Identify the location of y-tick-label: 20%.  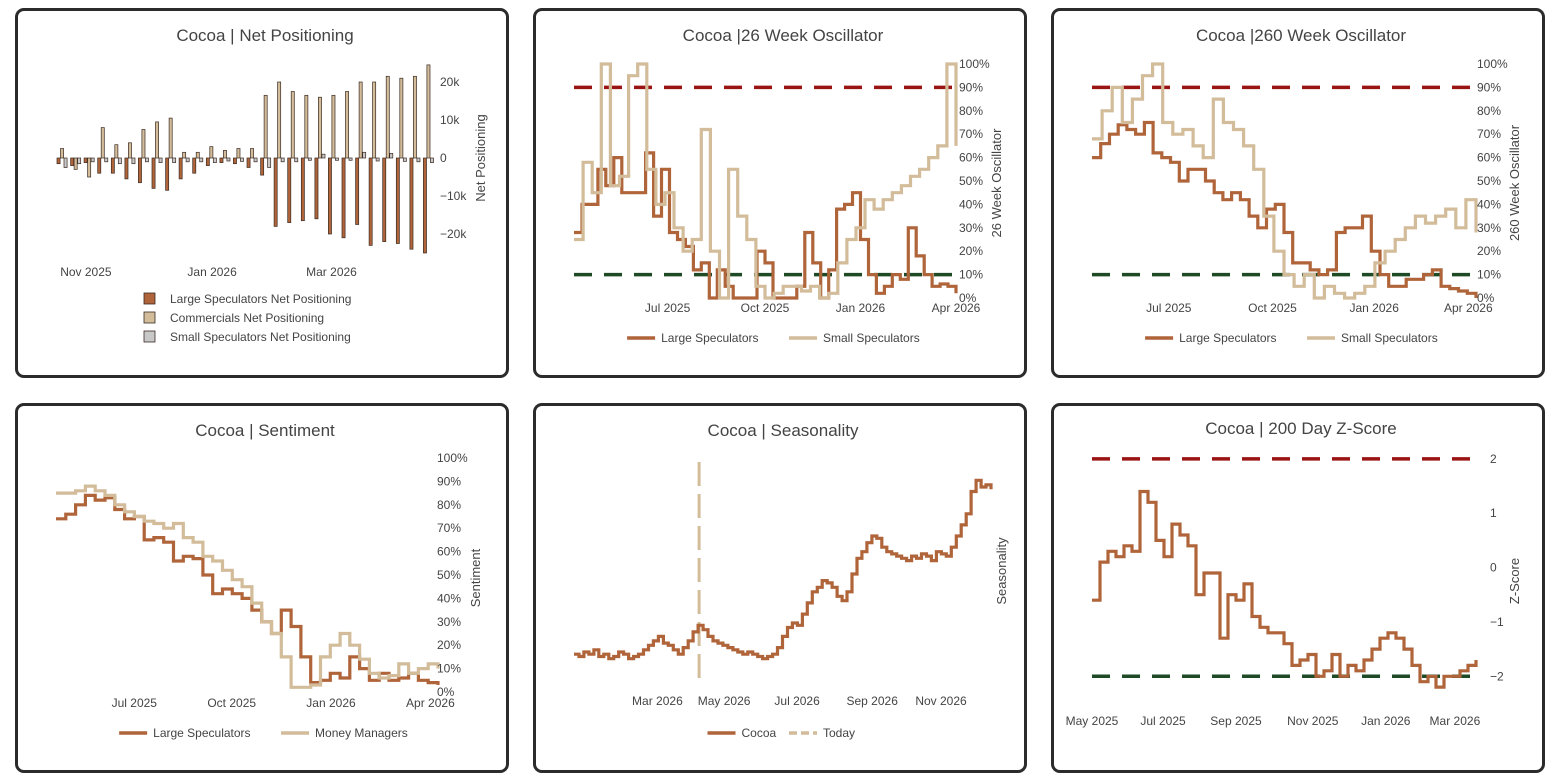
(971, 251).